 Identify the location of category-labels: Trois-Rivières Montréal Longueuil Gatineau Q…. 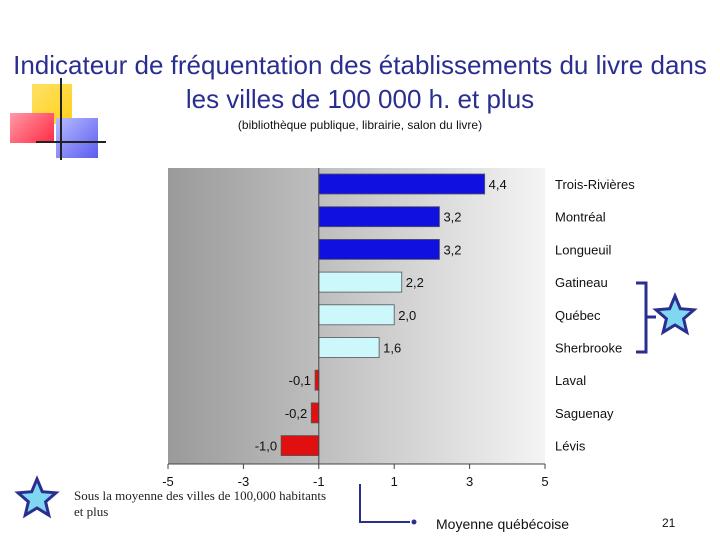
(595, 315).